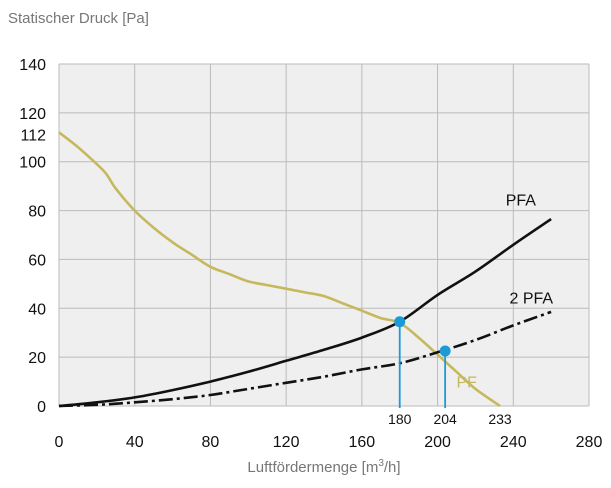 The height and width of the screenshot is (488, 611). Describe the element at coordinates (400, 419) in the screenshot. I see `x-annotation-180: 180` at that location.